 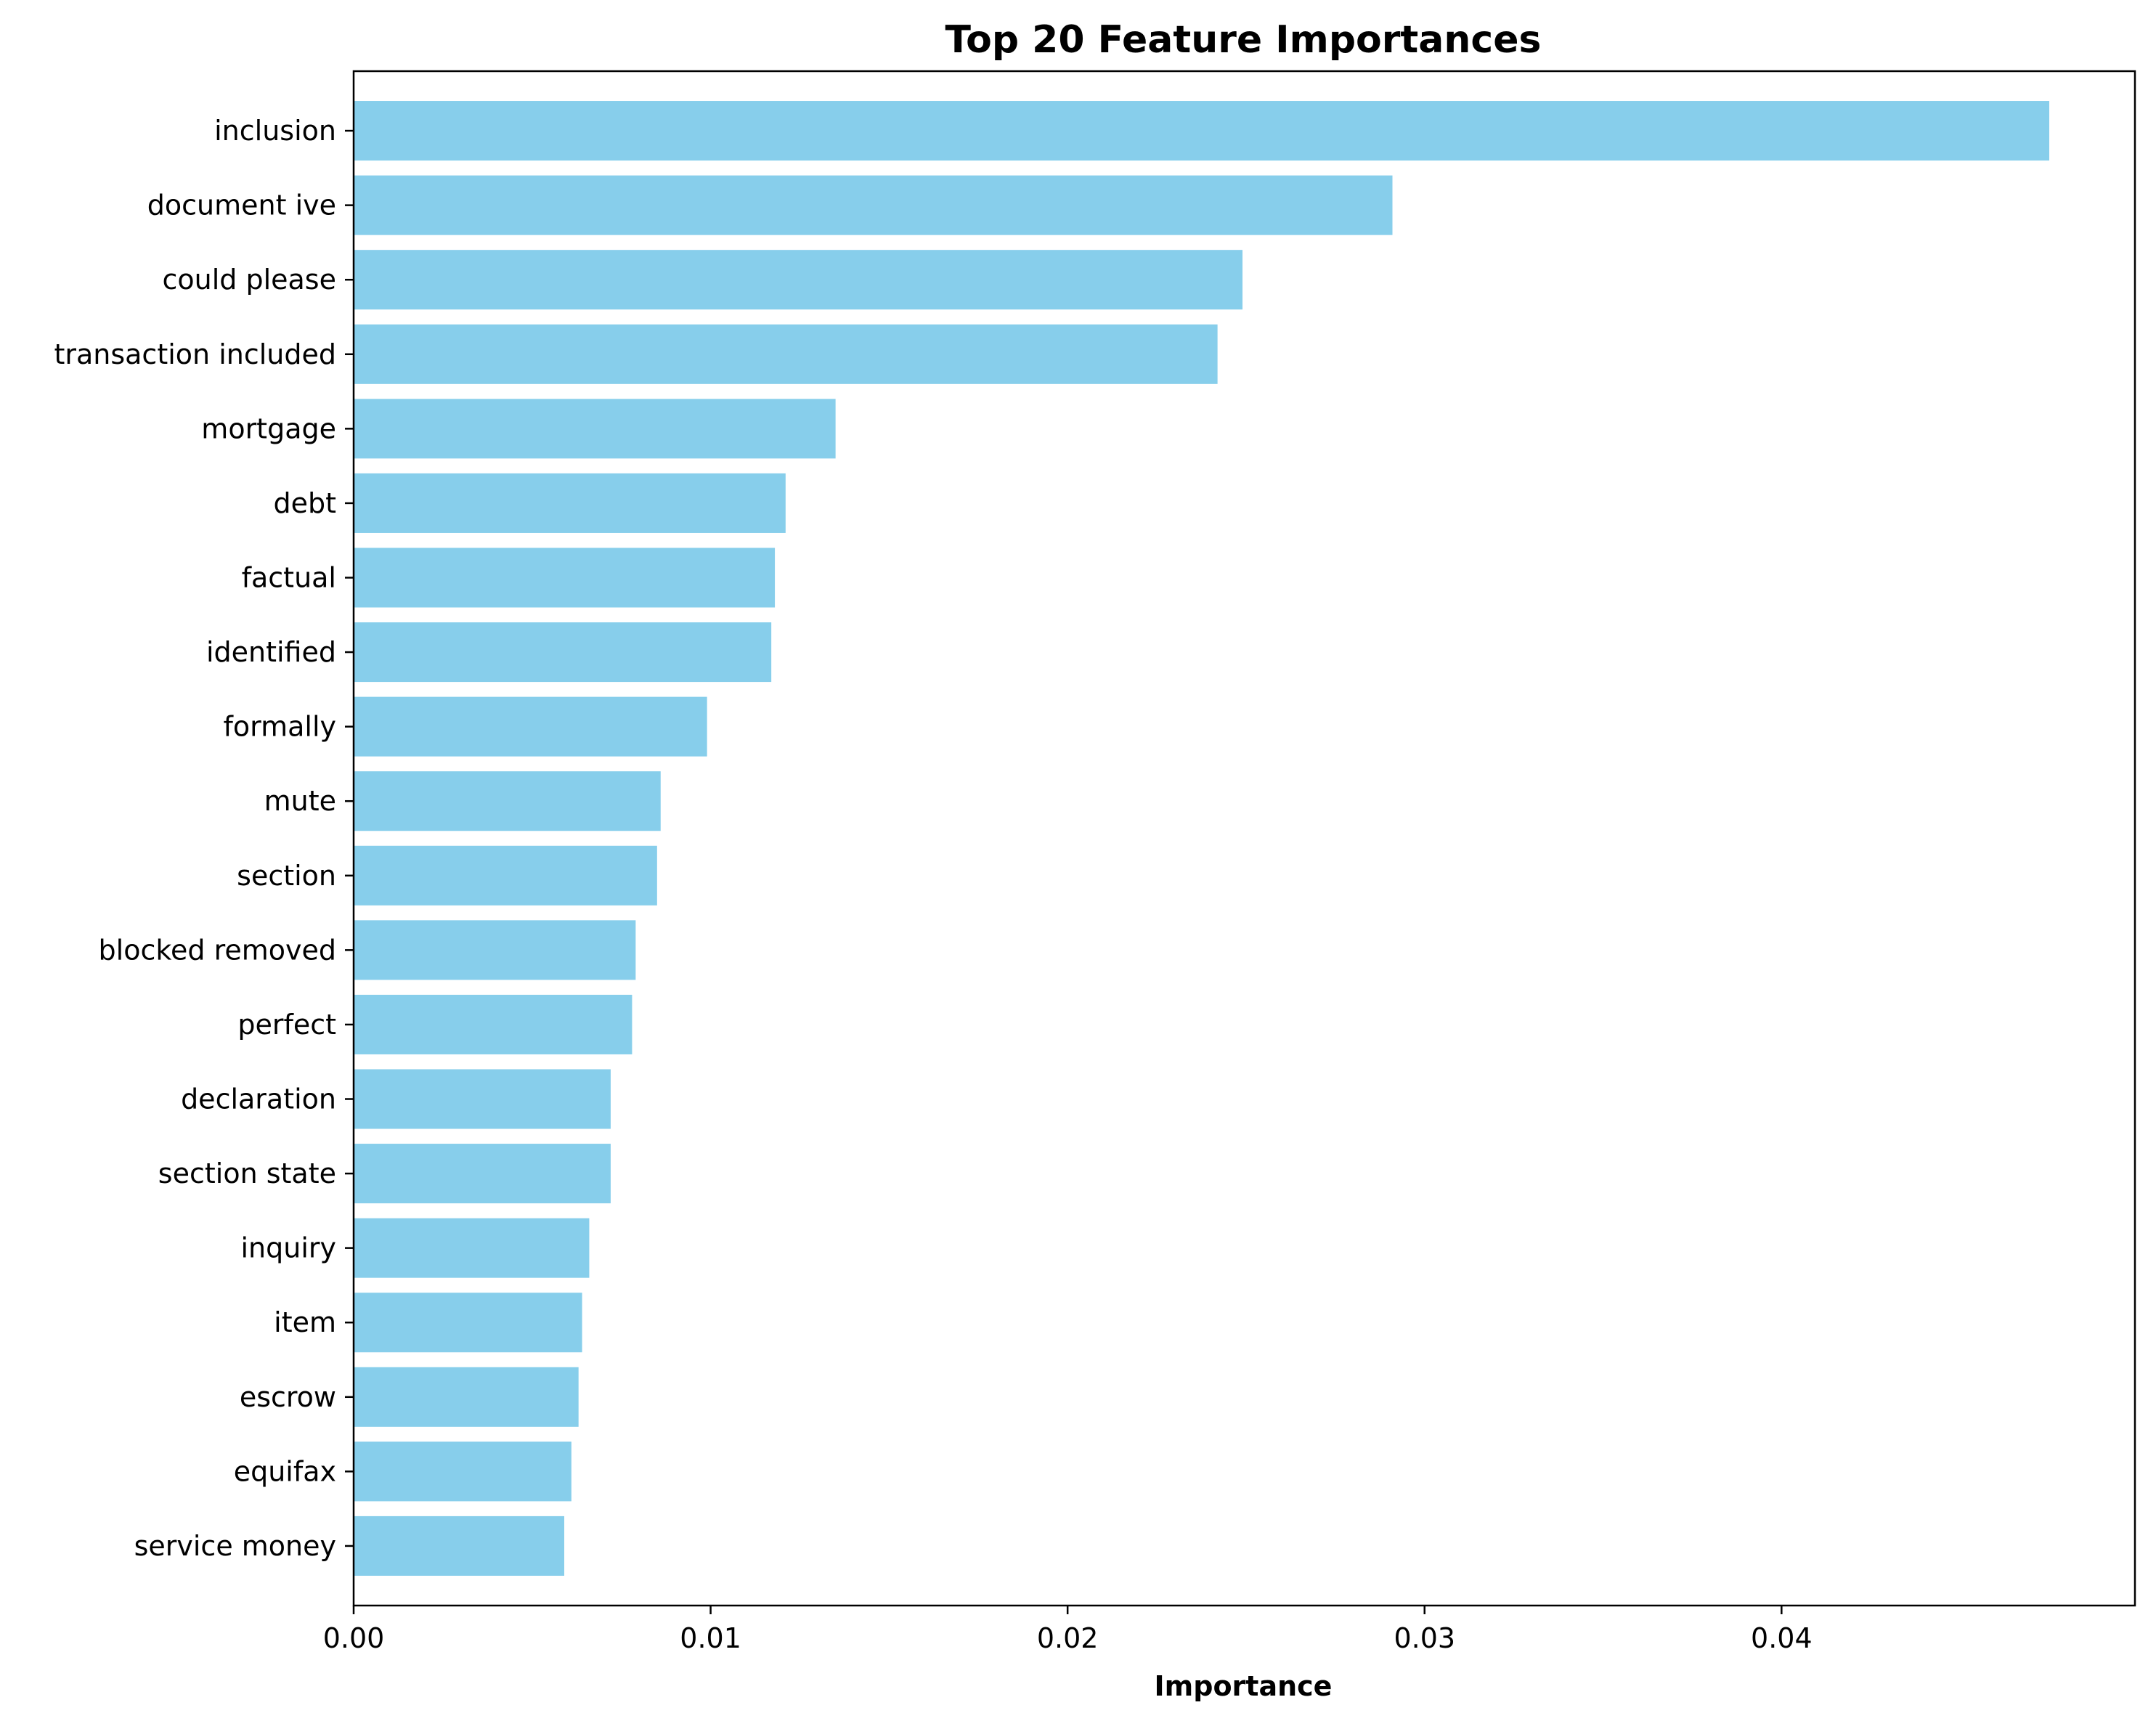 I want to click on bar-factual, so click(x=565, y=578).